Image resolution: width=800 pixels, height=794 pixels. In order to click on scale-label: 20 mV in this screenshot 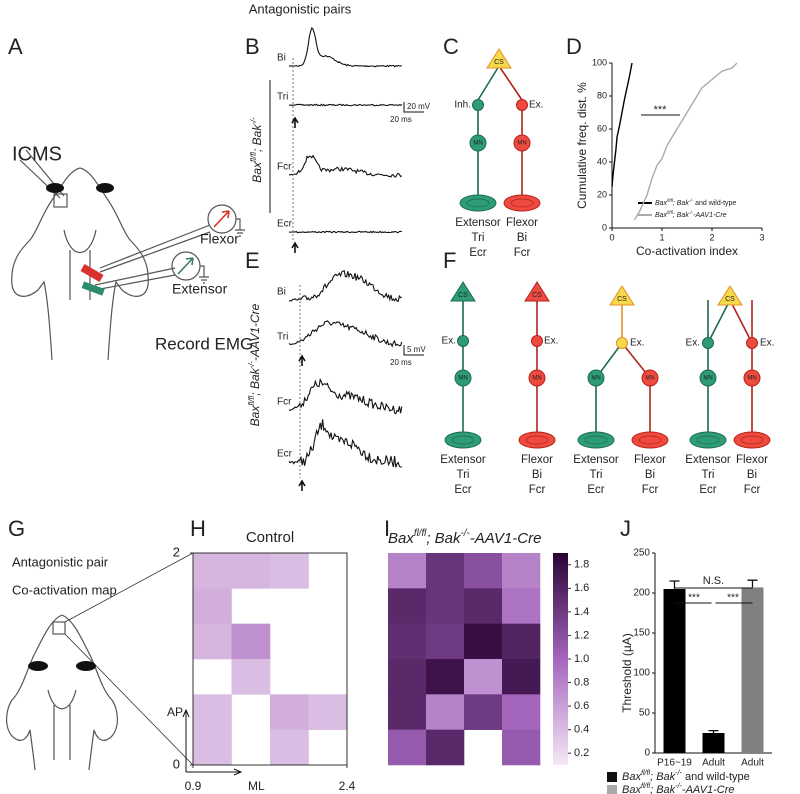, I will do `click(419, 106)`.